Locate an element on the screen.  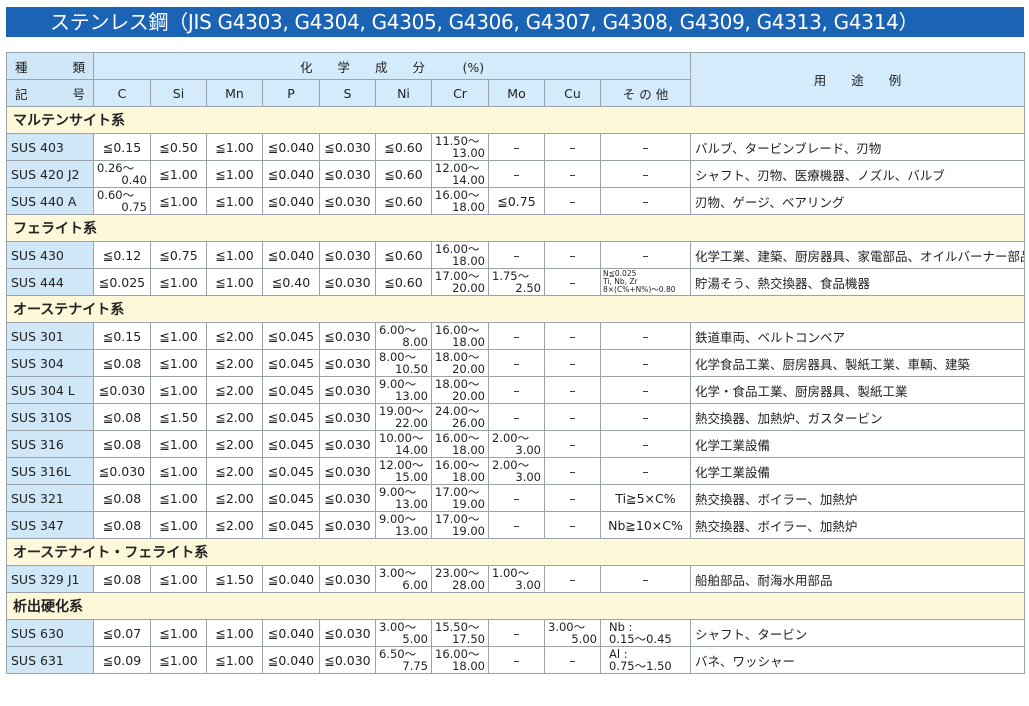
value-line: 19.00〜 is located at coordinates (401, 411).